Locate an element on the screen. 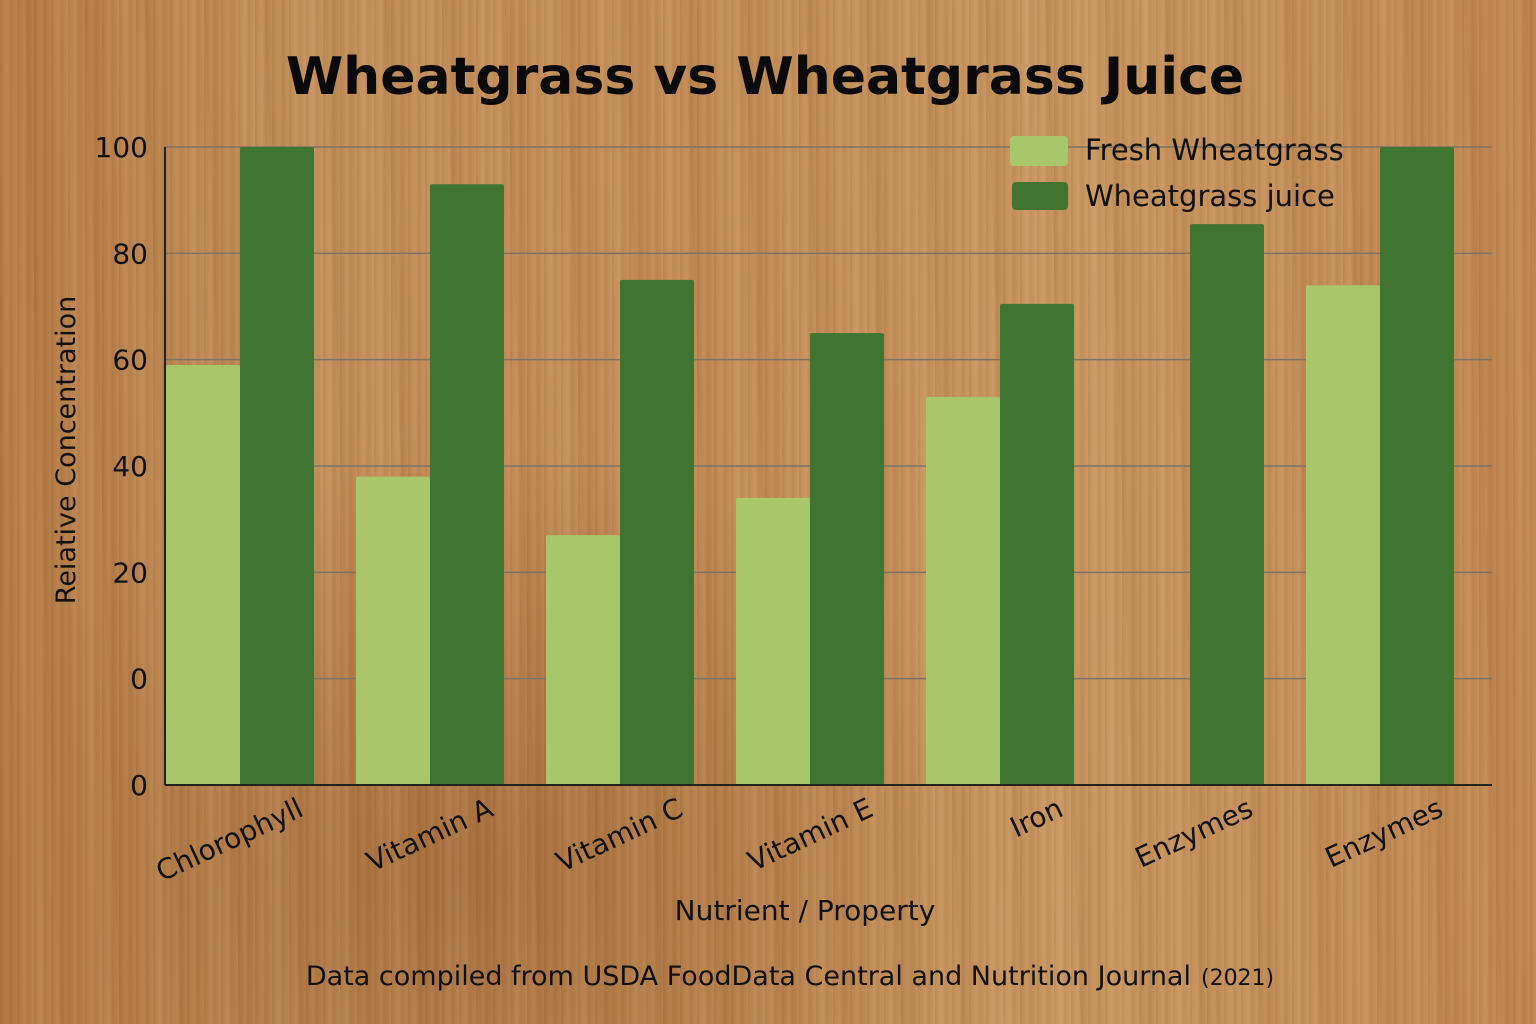 The width and height of the screenshot is (1536, 1024). bar-fresh-iron is located at coordinates (963, 590).